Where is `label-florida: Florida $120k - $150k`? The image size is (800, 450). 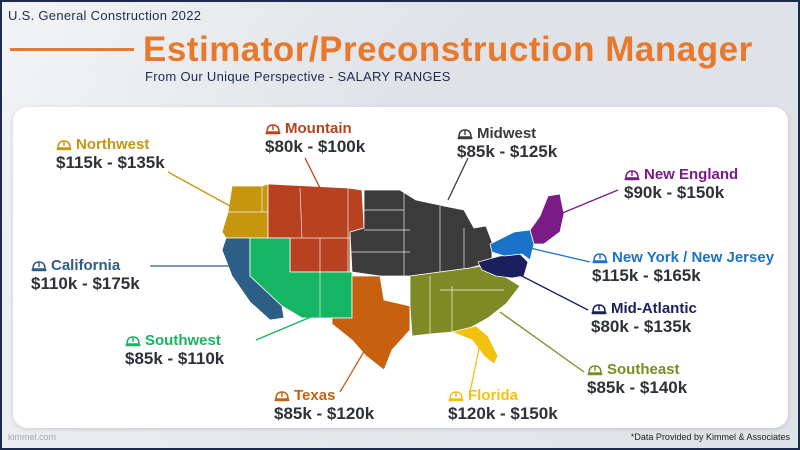 label-florida: Florida $120k - $150k is located at coordinates (503, 405).